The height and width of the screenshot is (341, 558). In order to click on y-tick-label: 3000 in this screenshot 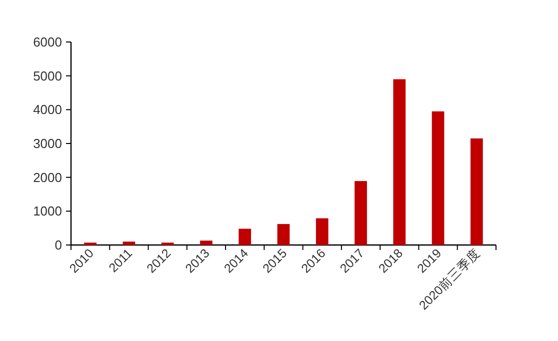, I will do `click(47, 143)`.